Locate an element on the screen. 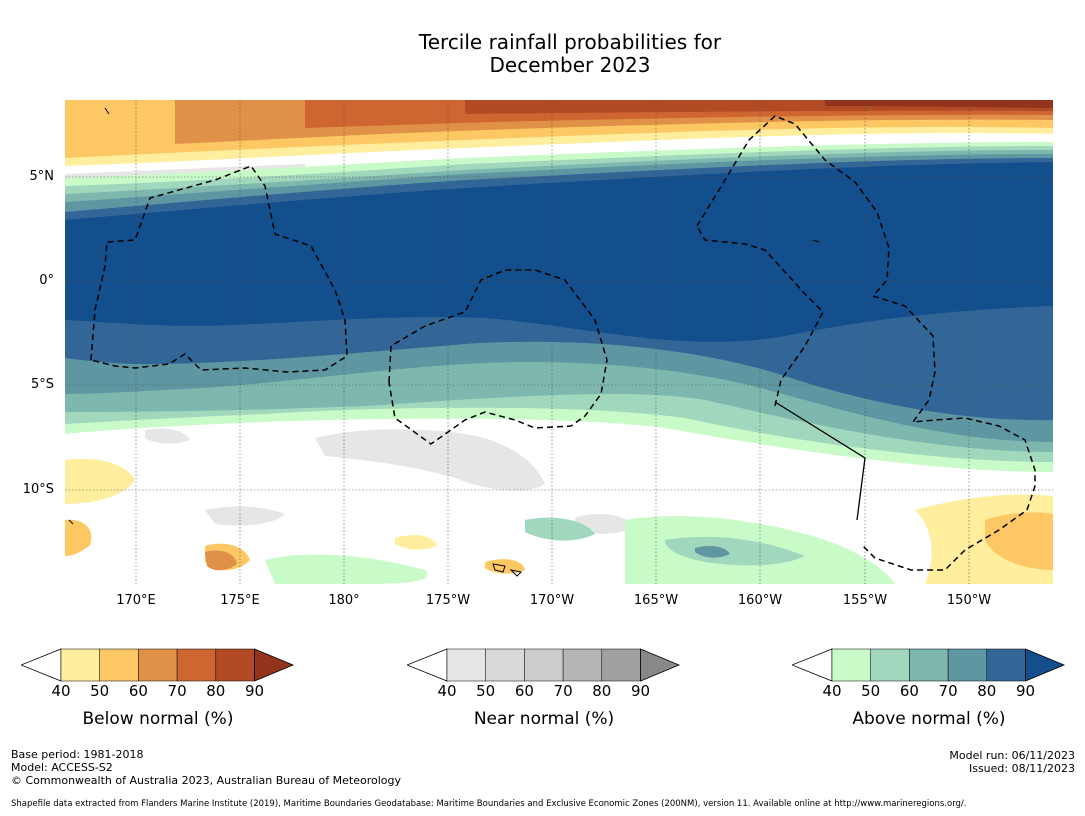 This screenshot has width=1085, height=816. legend-label-below: Below normal (%) is located at coordinates (158, 719).